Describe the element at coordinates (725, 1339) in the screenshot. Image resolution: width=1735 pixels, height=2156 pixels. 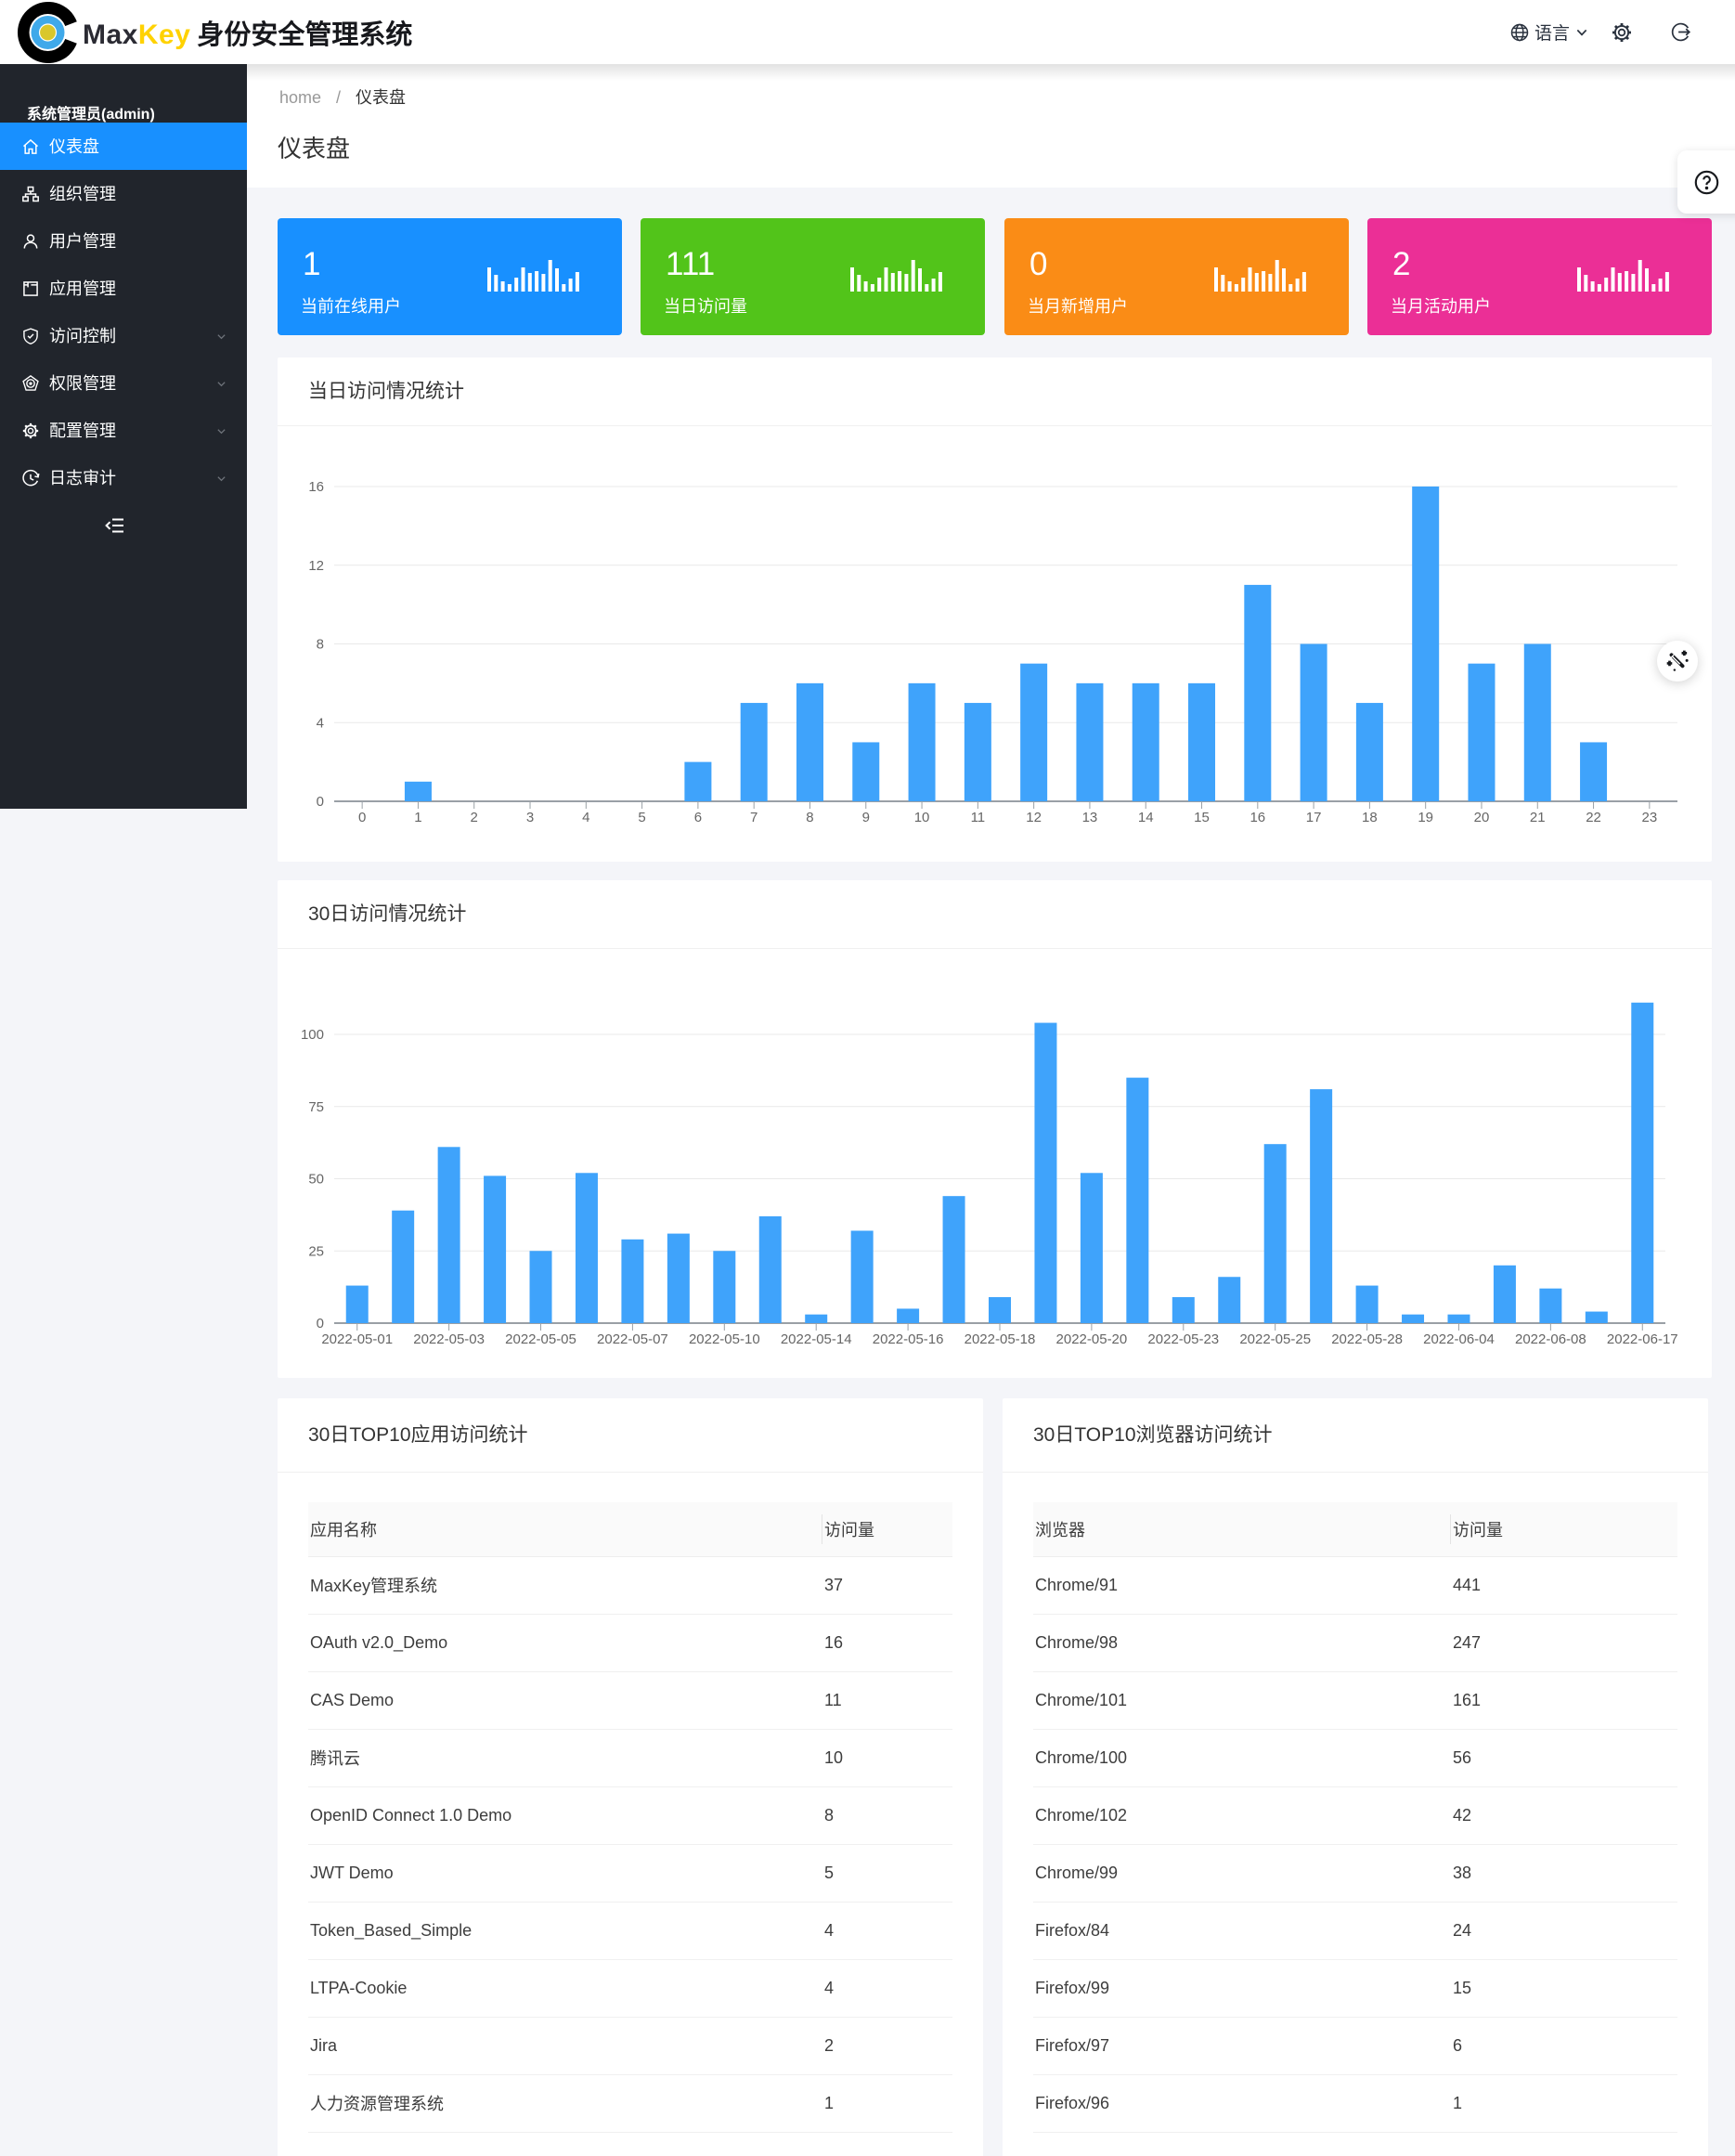
I see `svg-text: 2022-05-10` at that location.